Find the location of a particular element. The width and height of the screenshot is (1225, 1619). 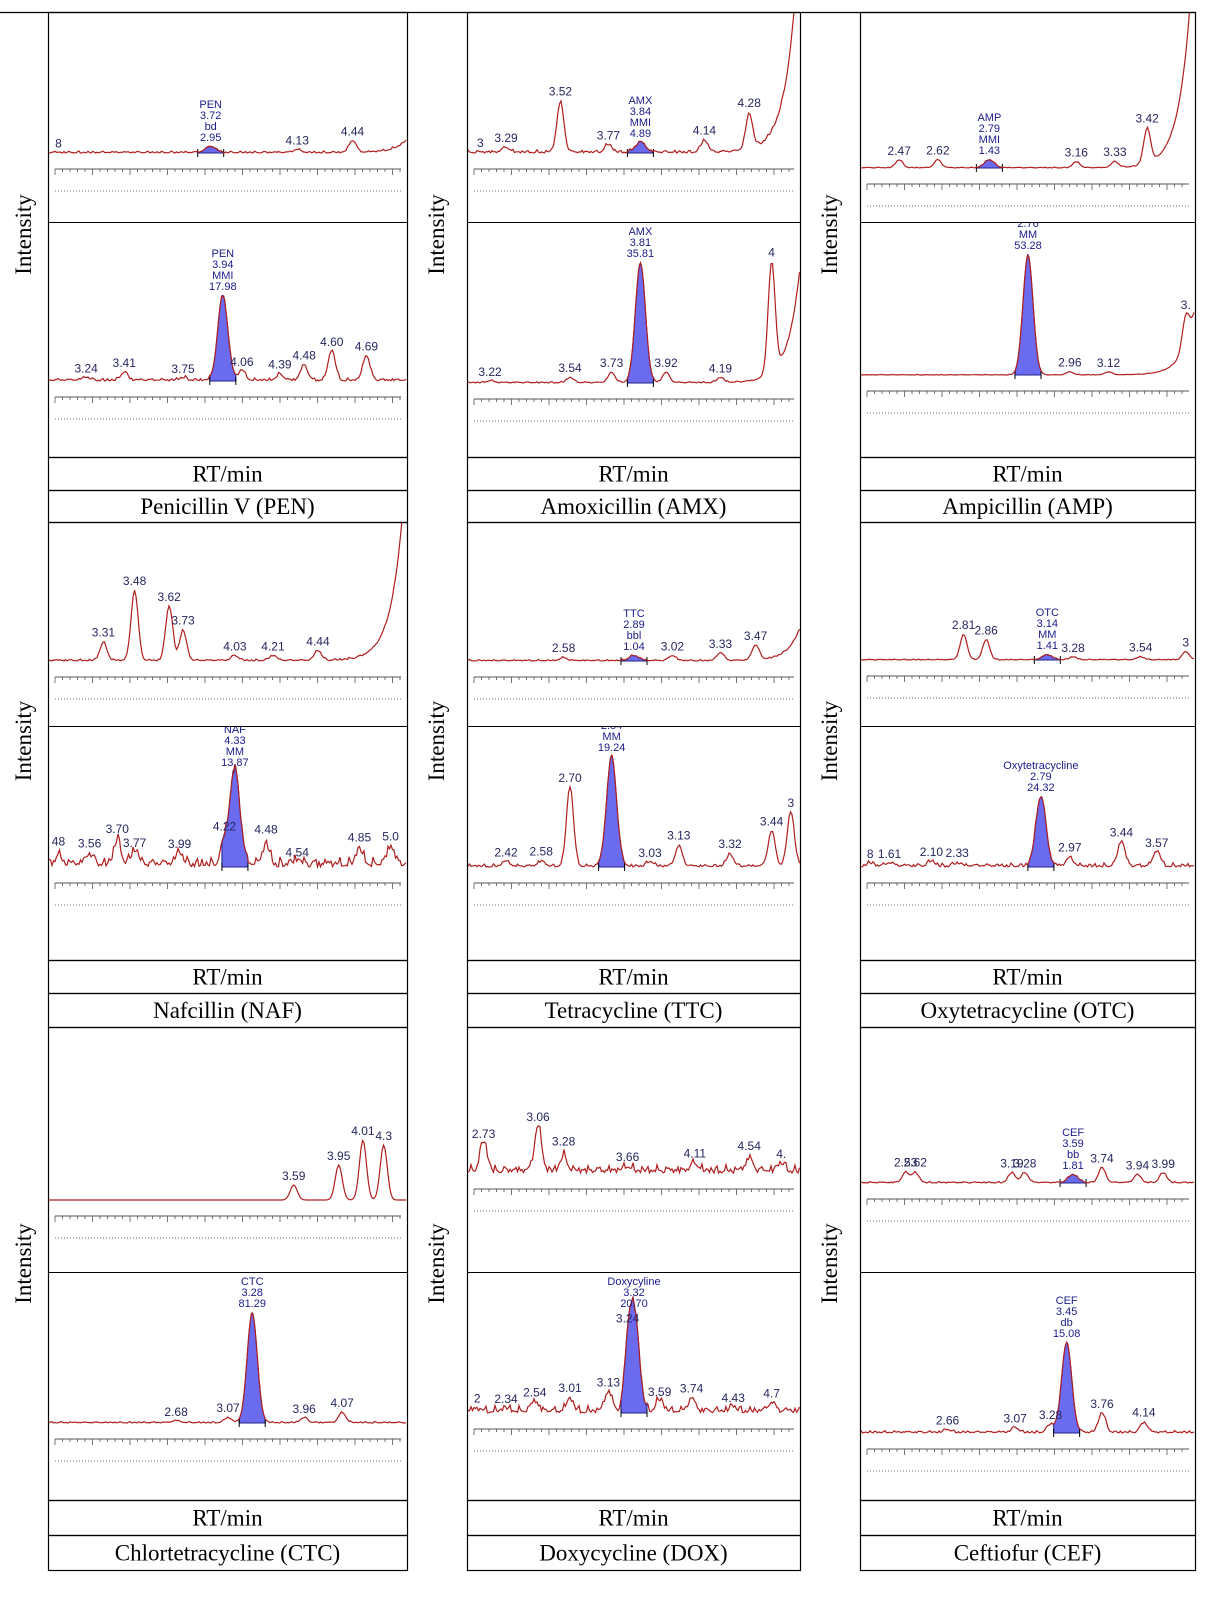

peak-label: 4.7 is located at coordinates (771, 1394).